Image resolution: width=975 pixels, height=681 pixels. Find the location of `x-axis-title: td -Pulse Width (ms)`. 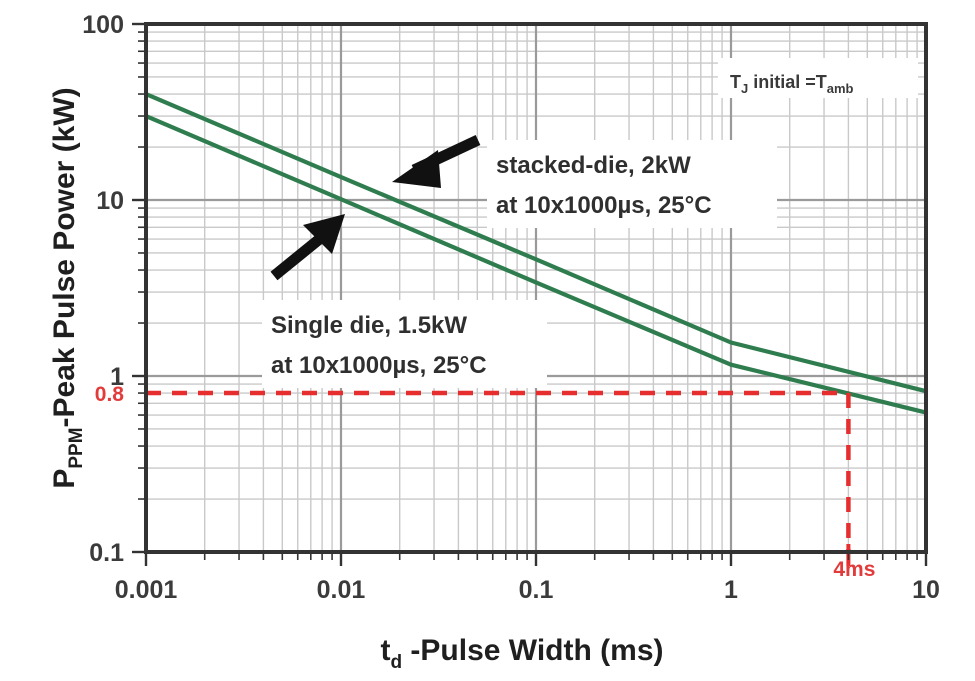

x-axis-title: td -Pulse Width (ms) is located at coordinates (521, 653).